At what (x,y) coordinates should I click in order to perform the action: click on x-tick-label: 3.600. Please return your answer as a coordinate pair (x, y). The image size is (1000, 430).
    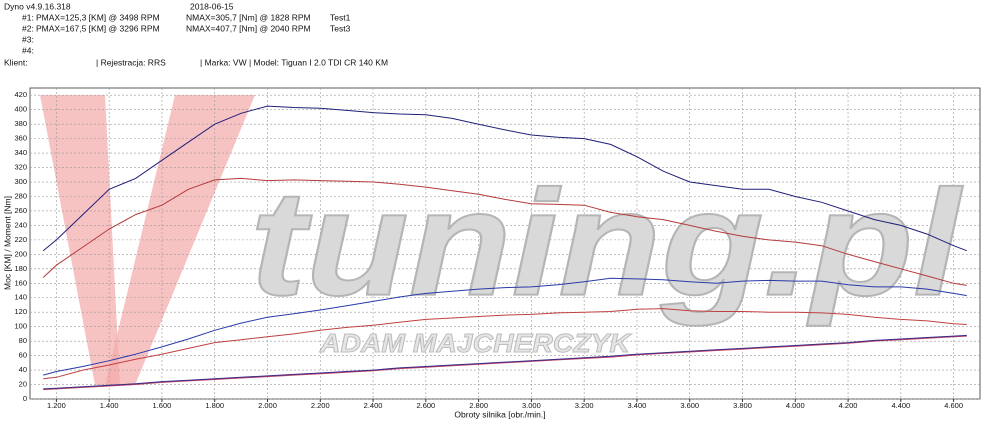
    Looking at the image, I should click on (689, 405).